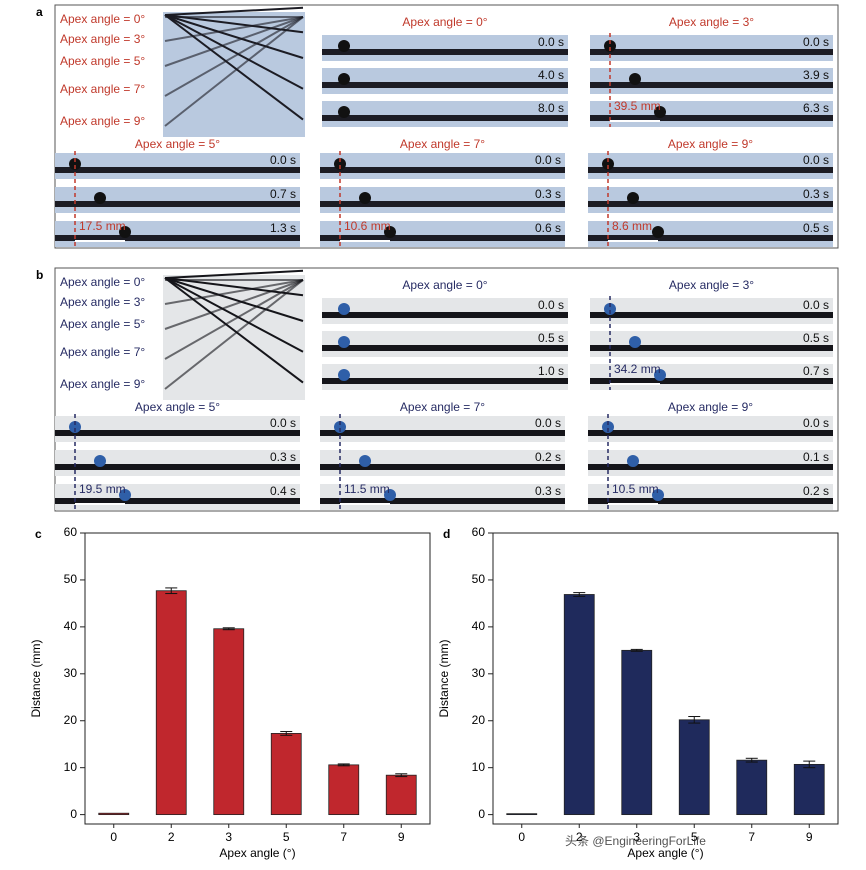 This screenshot has height=870, width=866. I want to click on y-tick-label: 40, so click(71, 626).